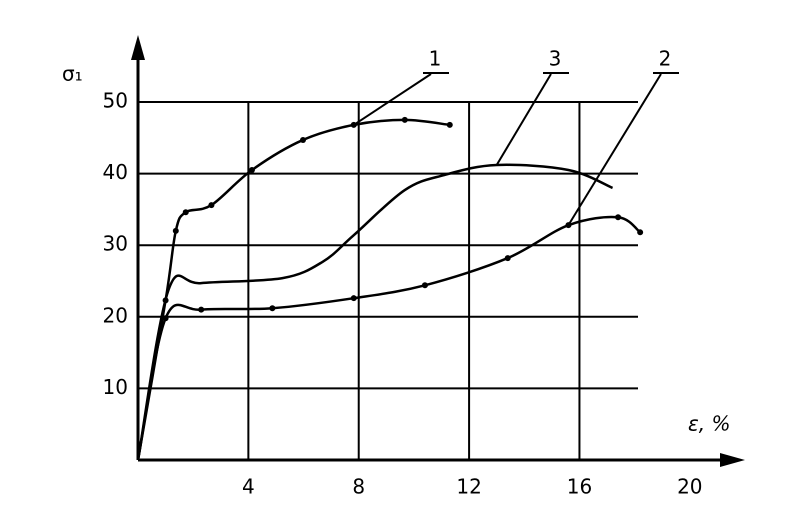  I want to click on y-axis-label: σ₁, so click(72, 74).